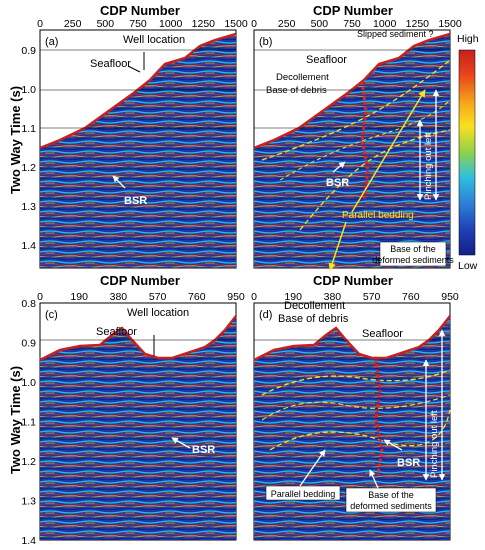 The height and width of the screenshot is (550, 485). What do you see at coordinates (302, 77) in the screenshot?
I see `panel-b-decollement: Decollement` at bounding box center [302, 77].